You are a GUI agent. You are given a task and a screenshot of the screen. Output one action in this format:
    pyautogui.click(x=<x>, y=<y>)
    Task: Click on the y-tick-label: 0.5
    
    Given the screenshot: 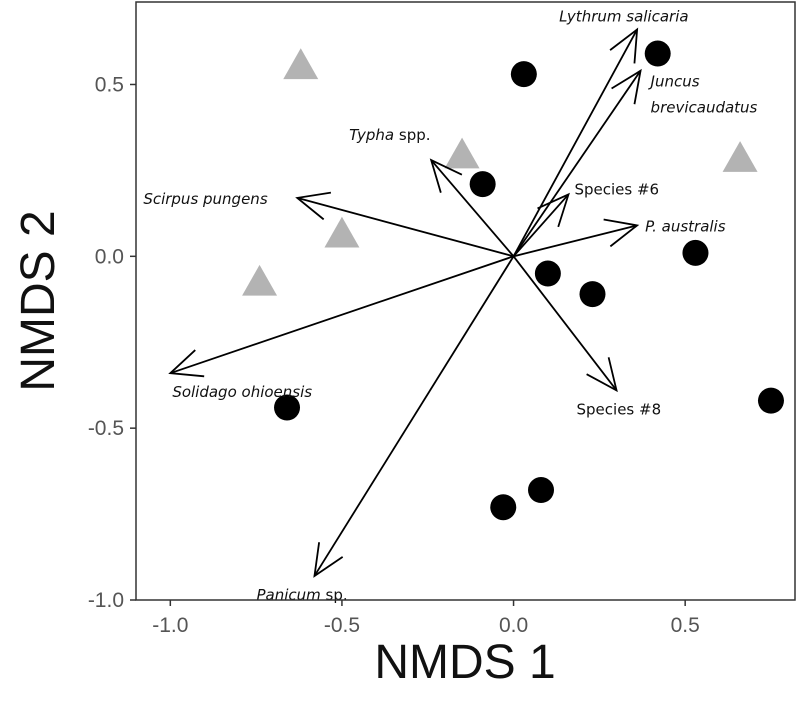 What is the action you would take?
    pyautogui.click(x=109, y=84)
    